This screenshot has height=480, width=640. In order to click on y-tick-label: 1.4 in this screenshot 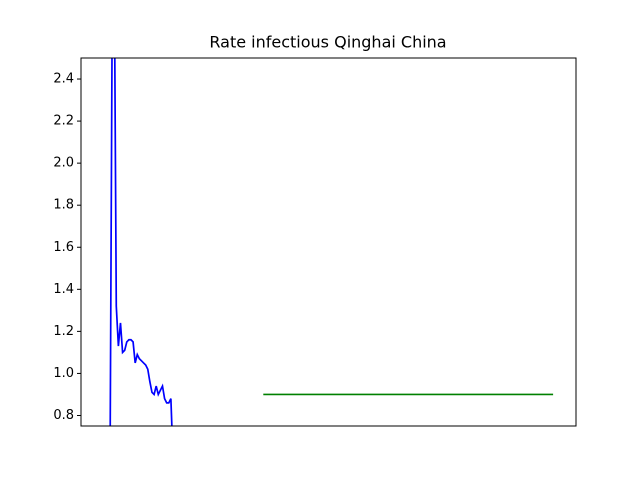, I will do `click(63, 289)`.